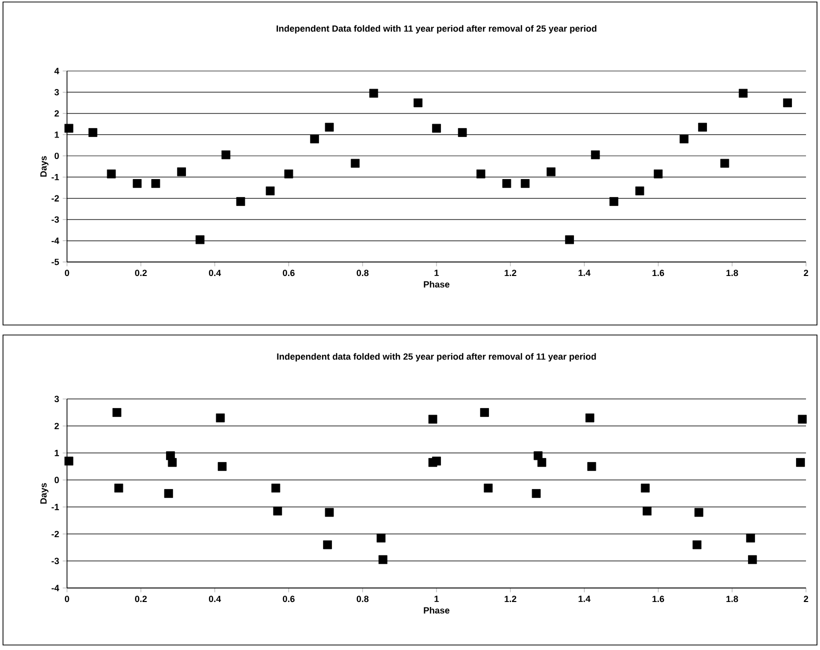 This screenshot has width=820, height=650. What do you see at coordinates (510, 273) in the screenshot?
I see `x-tick-label: 1.2` at bounding box center [510, 273].